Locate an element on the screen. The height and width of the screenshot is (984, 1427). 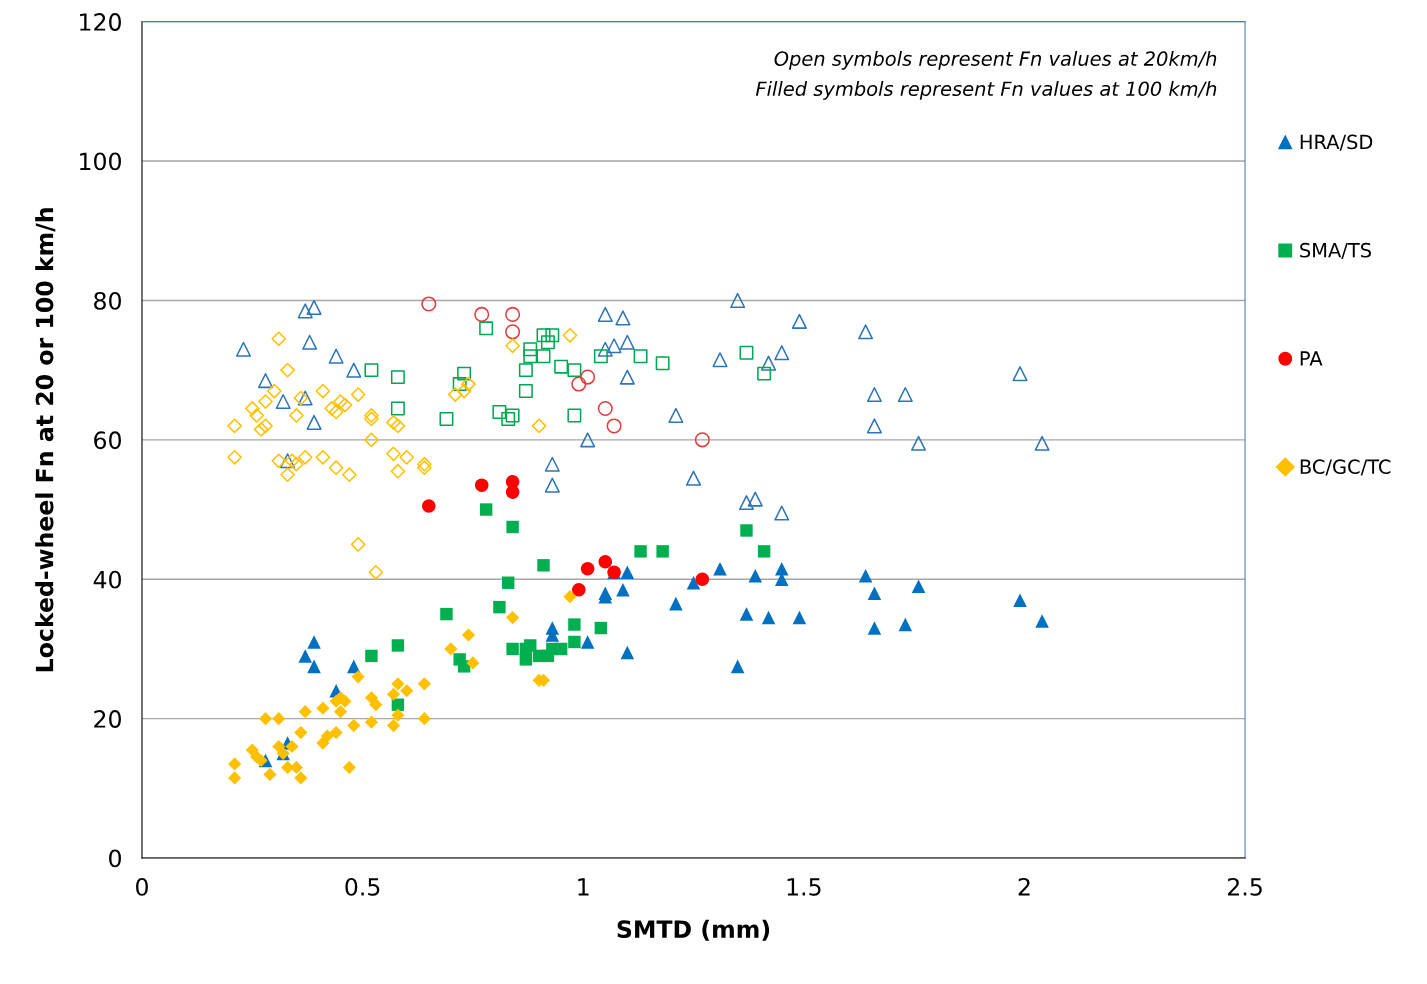
legend-label: HRA/SD is located at coordinates (1336, 142).